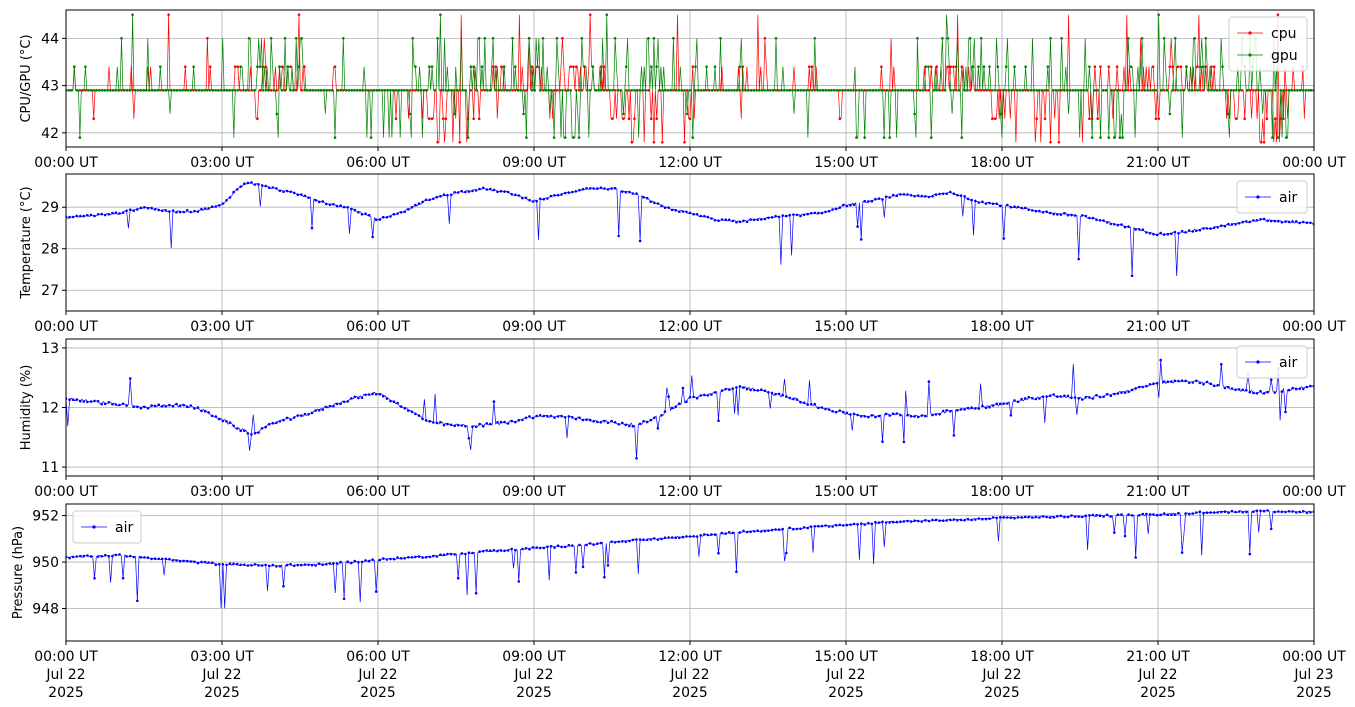 The height and width of the screenshot is (707, 1355). What do you see at coordinates (1258, 197) in the screenshot?
I see `legend-marker-air` at bounding box center [1258, 197].